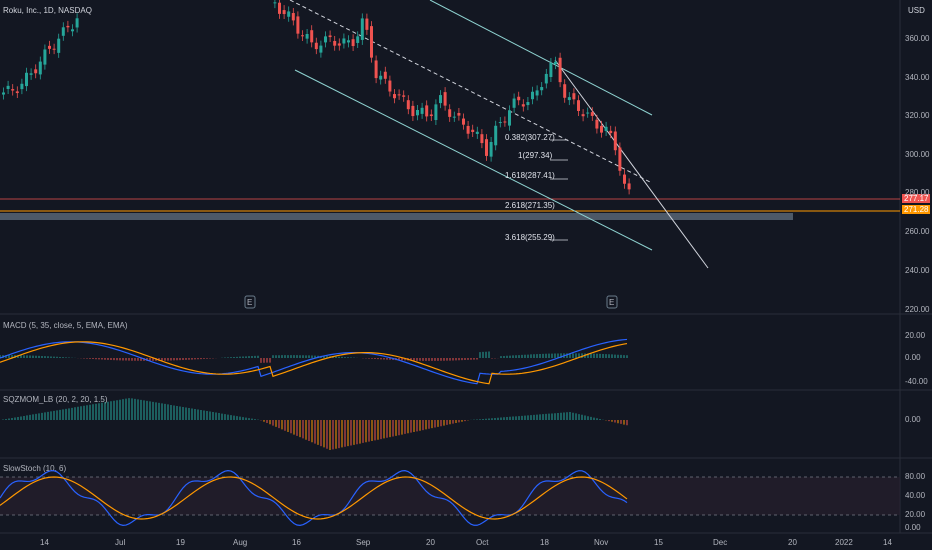  What do you see at coordinates (917, 154) in the screenshot?
I see `price-axis-label: 300.00` at bounding box center [917, 154].